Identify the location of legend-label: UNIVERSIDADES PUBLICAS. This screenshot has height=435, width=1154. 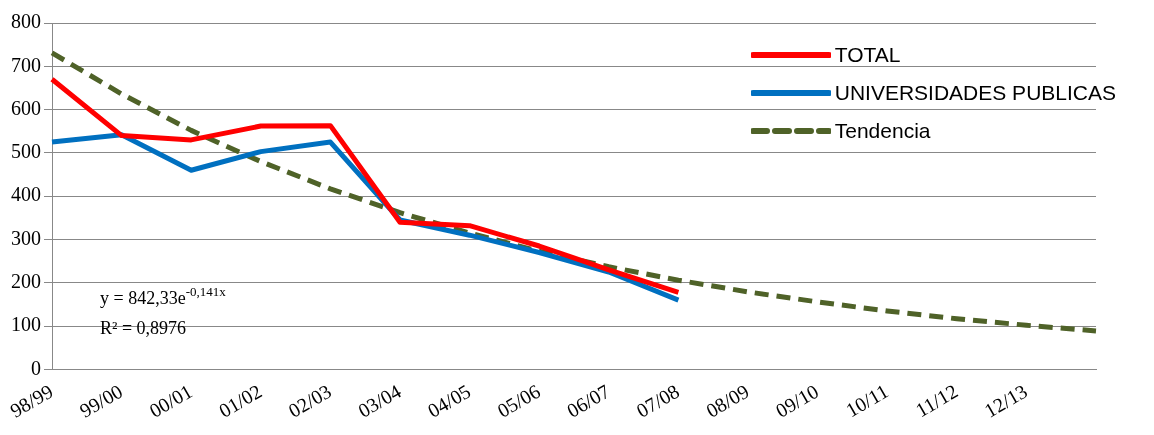
(975, 93).